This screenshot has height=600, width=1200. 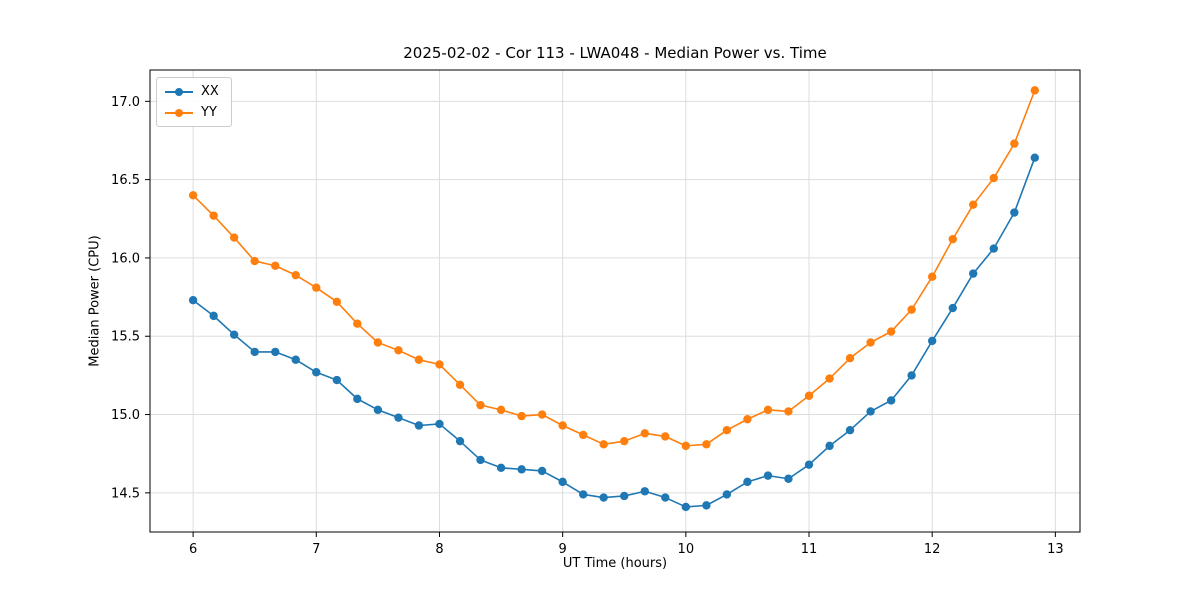 What do you see at coordinates (125, 493) in the screenshot?
I see `y-tick-label: 14.5` at bounding box center [125, 493].